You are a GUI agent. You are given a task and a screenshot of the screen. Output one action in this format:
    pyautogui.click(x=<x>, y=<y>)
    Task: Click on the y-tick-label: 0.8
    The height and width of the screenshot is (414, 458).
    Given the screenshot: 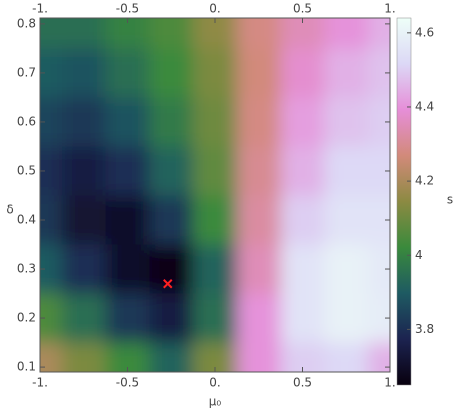 What is the action you would take?
    pyautogui.click(x=26, y=23)
    